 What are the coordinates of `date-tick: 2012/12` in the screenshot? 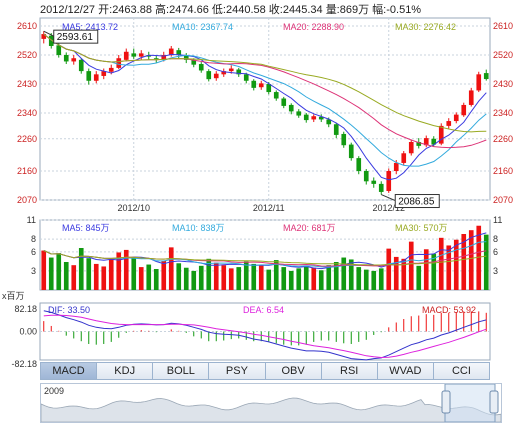 It's located at (388, 208).